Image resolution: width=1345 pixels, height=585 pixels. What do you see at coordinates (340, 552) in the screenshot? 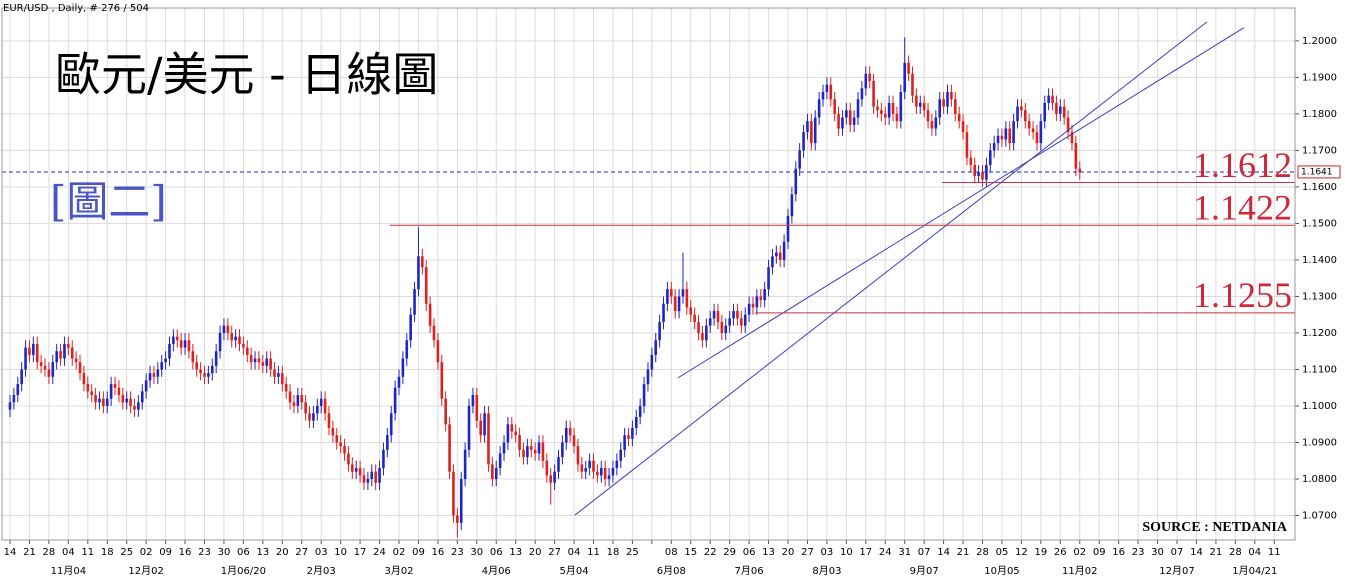
I see `x-tick-label: 10` at bounding box center [340, 552].